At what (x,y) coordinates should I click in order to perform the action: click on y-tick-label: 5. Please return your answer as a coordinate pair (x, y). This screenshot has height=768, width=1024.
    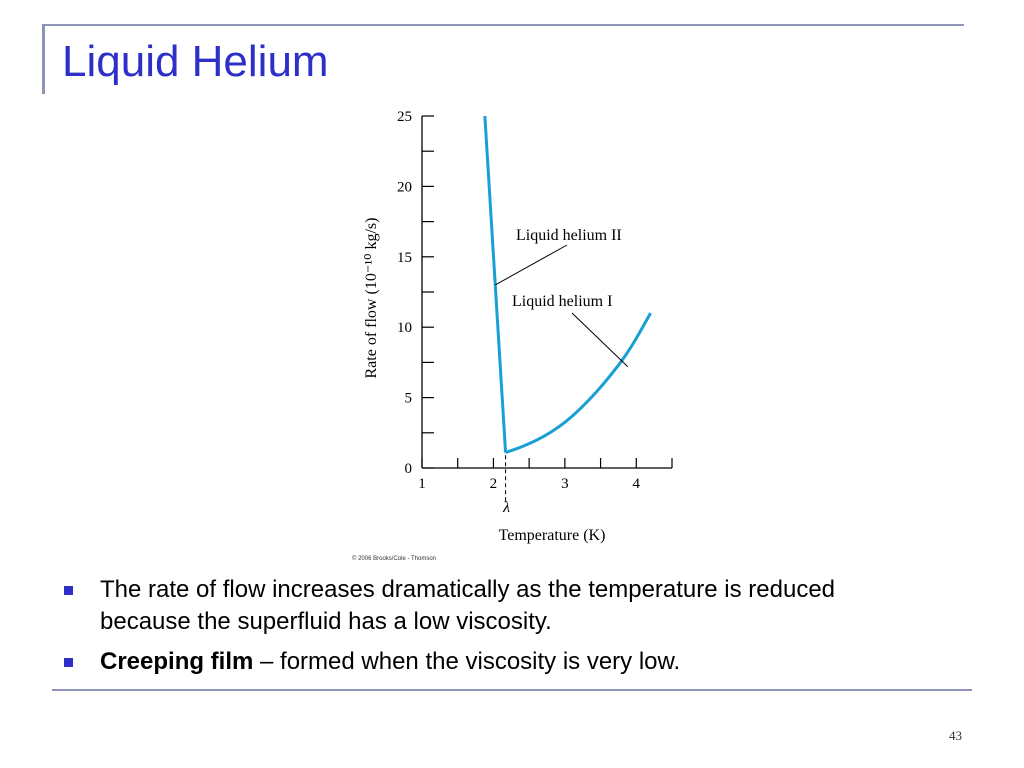
    Looking at the image, I should click on (409, 399).